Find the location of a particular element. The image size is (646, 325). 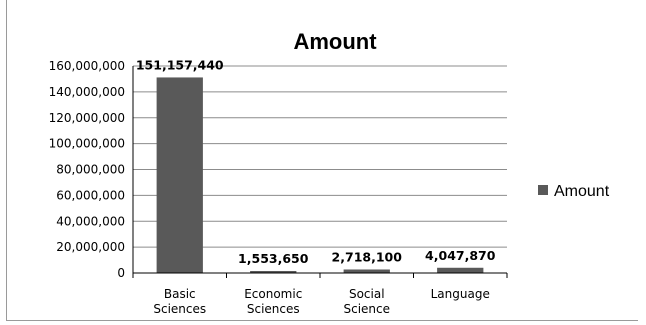

legend-swatch is located at coordinates (543, 190).